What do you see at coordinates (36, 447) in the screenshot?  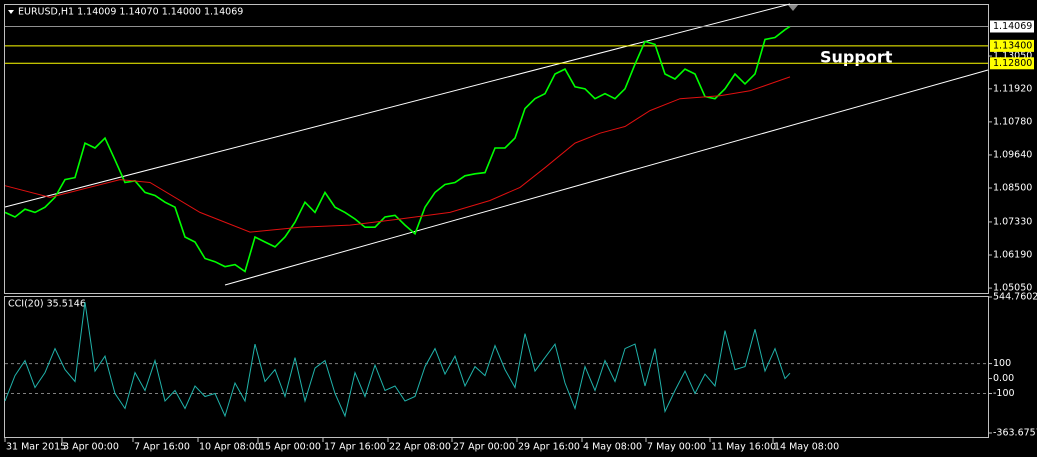 I see `x-tick-label: 31 Mar 2015` at bounding box center [36, 447].